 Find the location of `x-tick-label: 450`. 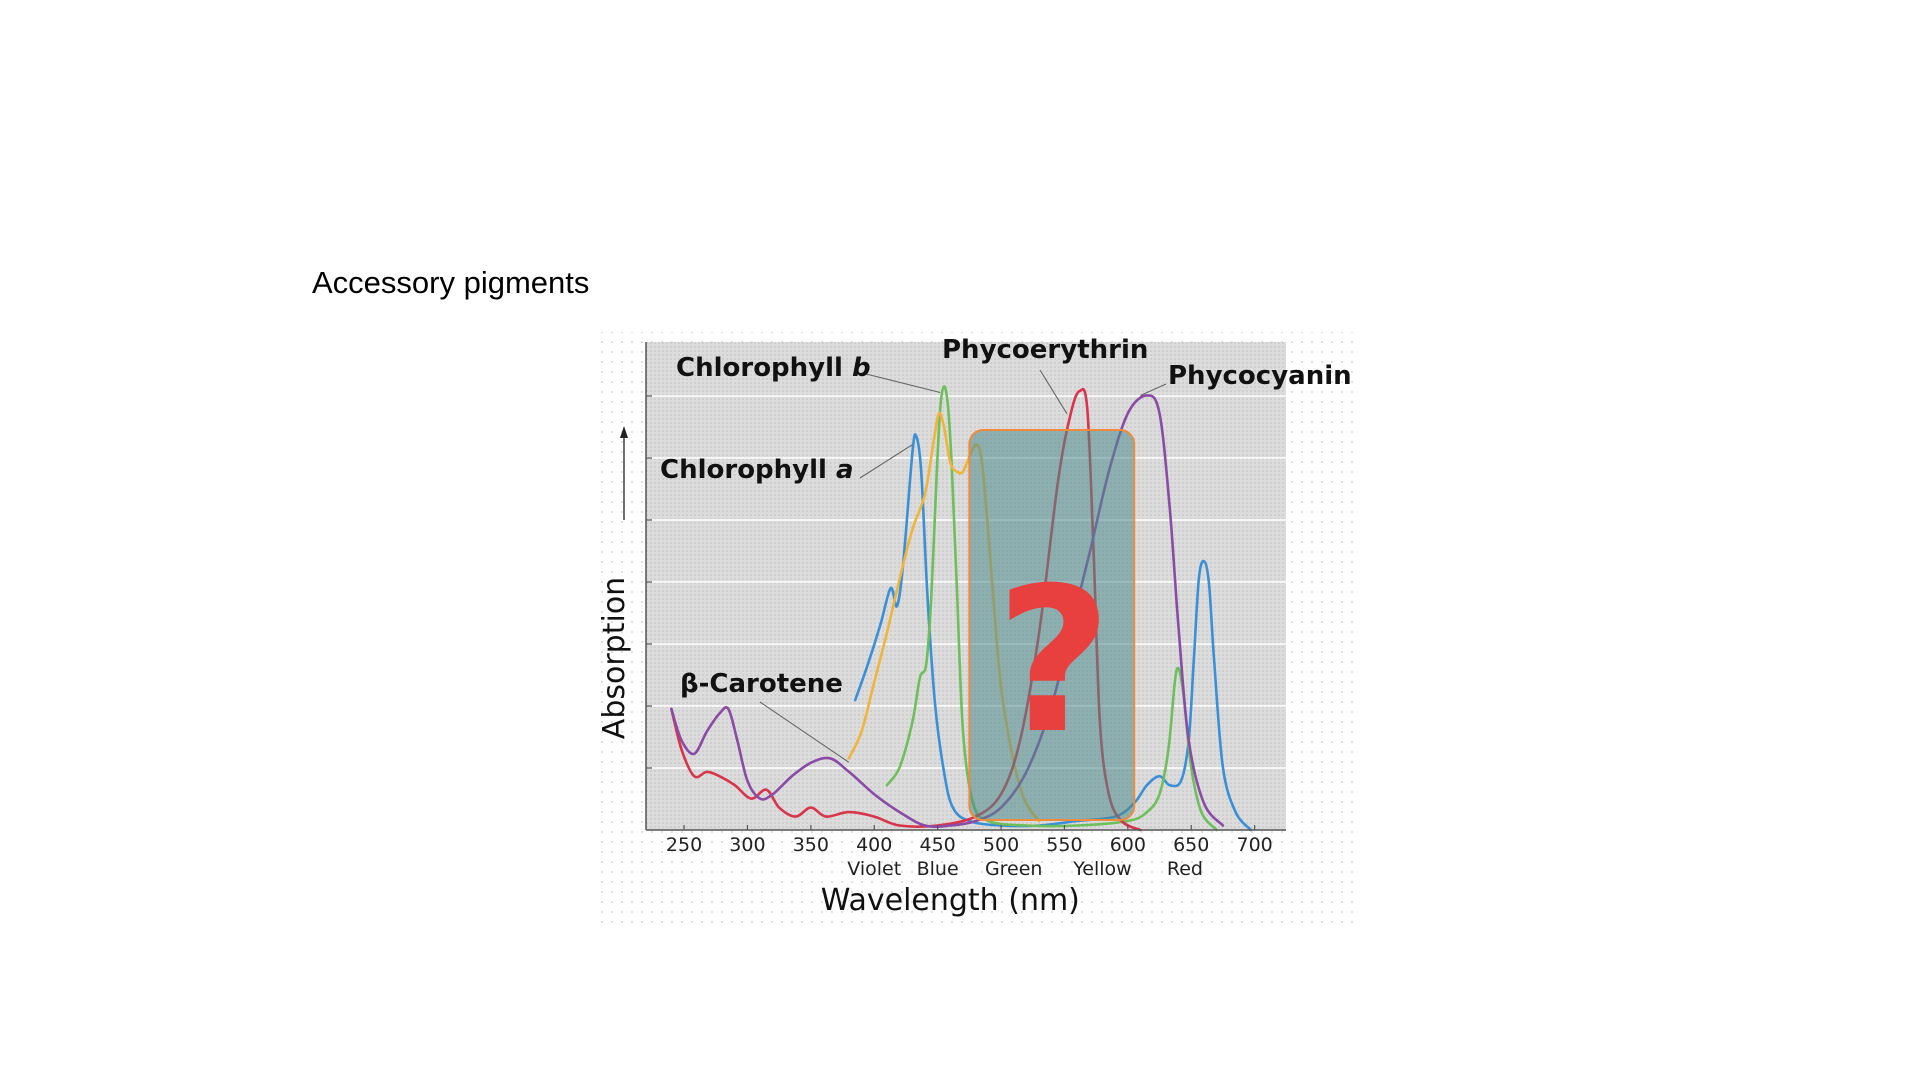

x-tick-label: 450 is located at coordinates (938, 845).